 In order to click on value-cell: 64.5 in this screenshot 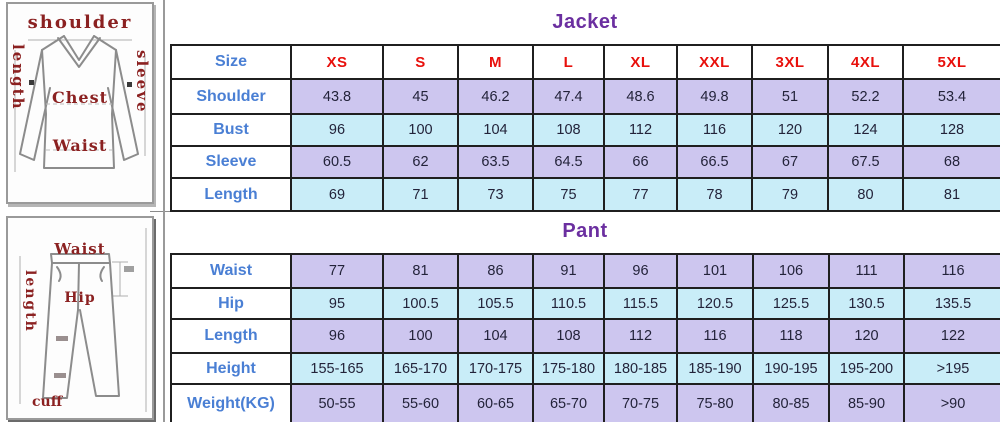, I will do `click(568, 162)`.